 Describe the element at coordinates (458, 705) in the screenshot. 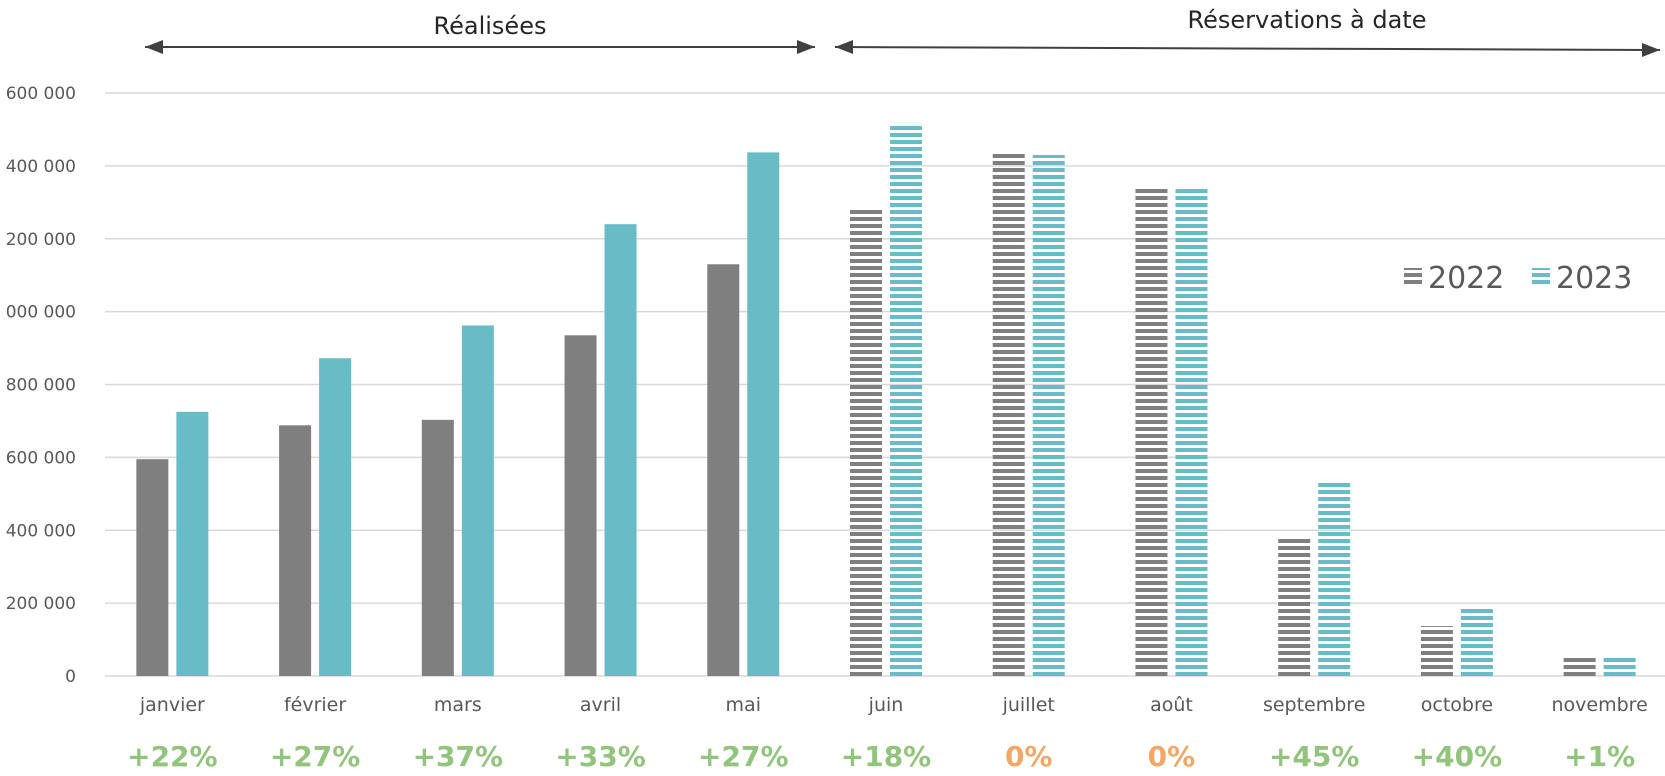

I see `x-tick-label: mars` at that location.